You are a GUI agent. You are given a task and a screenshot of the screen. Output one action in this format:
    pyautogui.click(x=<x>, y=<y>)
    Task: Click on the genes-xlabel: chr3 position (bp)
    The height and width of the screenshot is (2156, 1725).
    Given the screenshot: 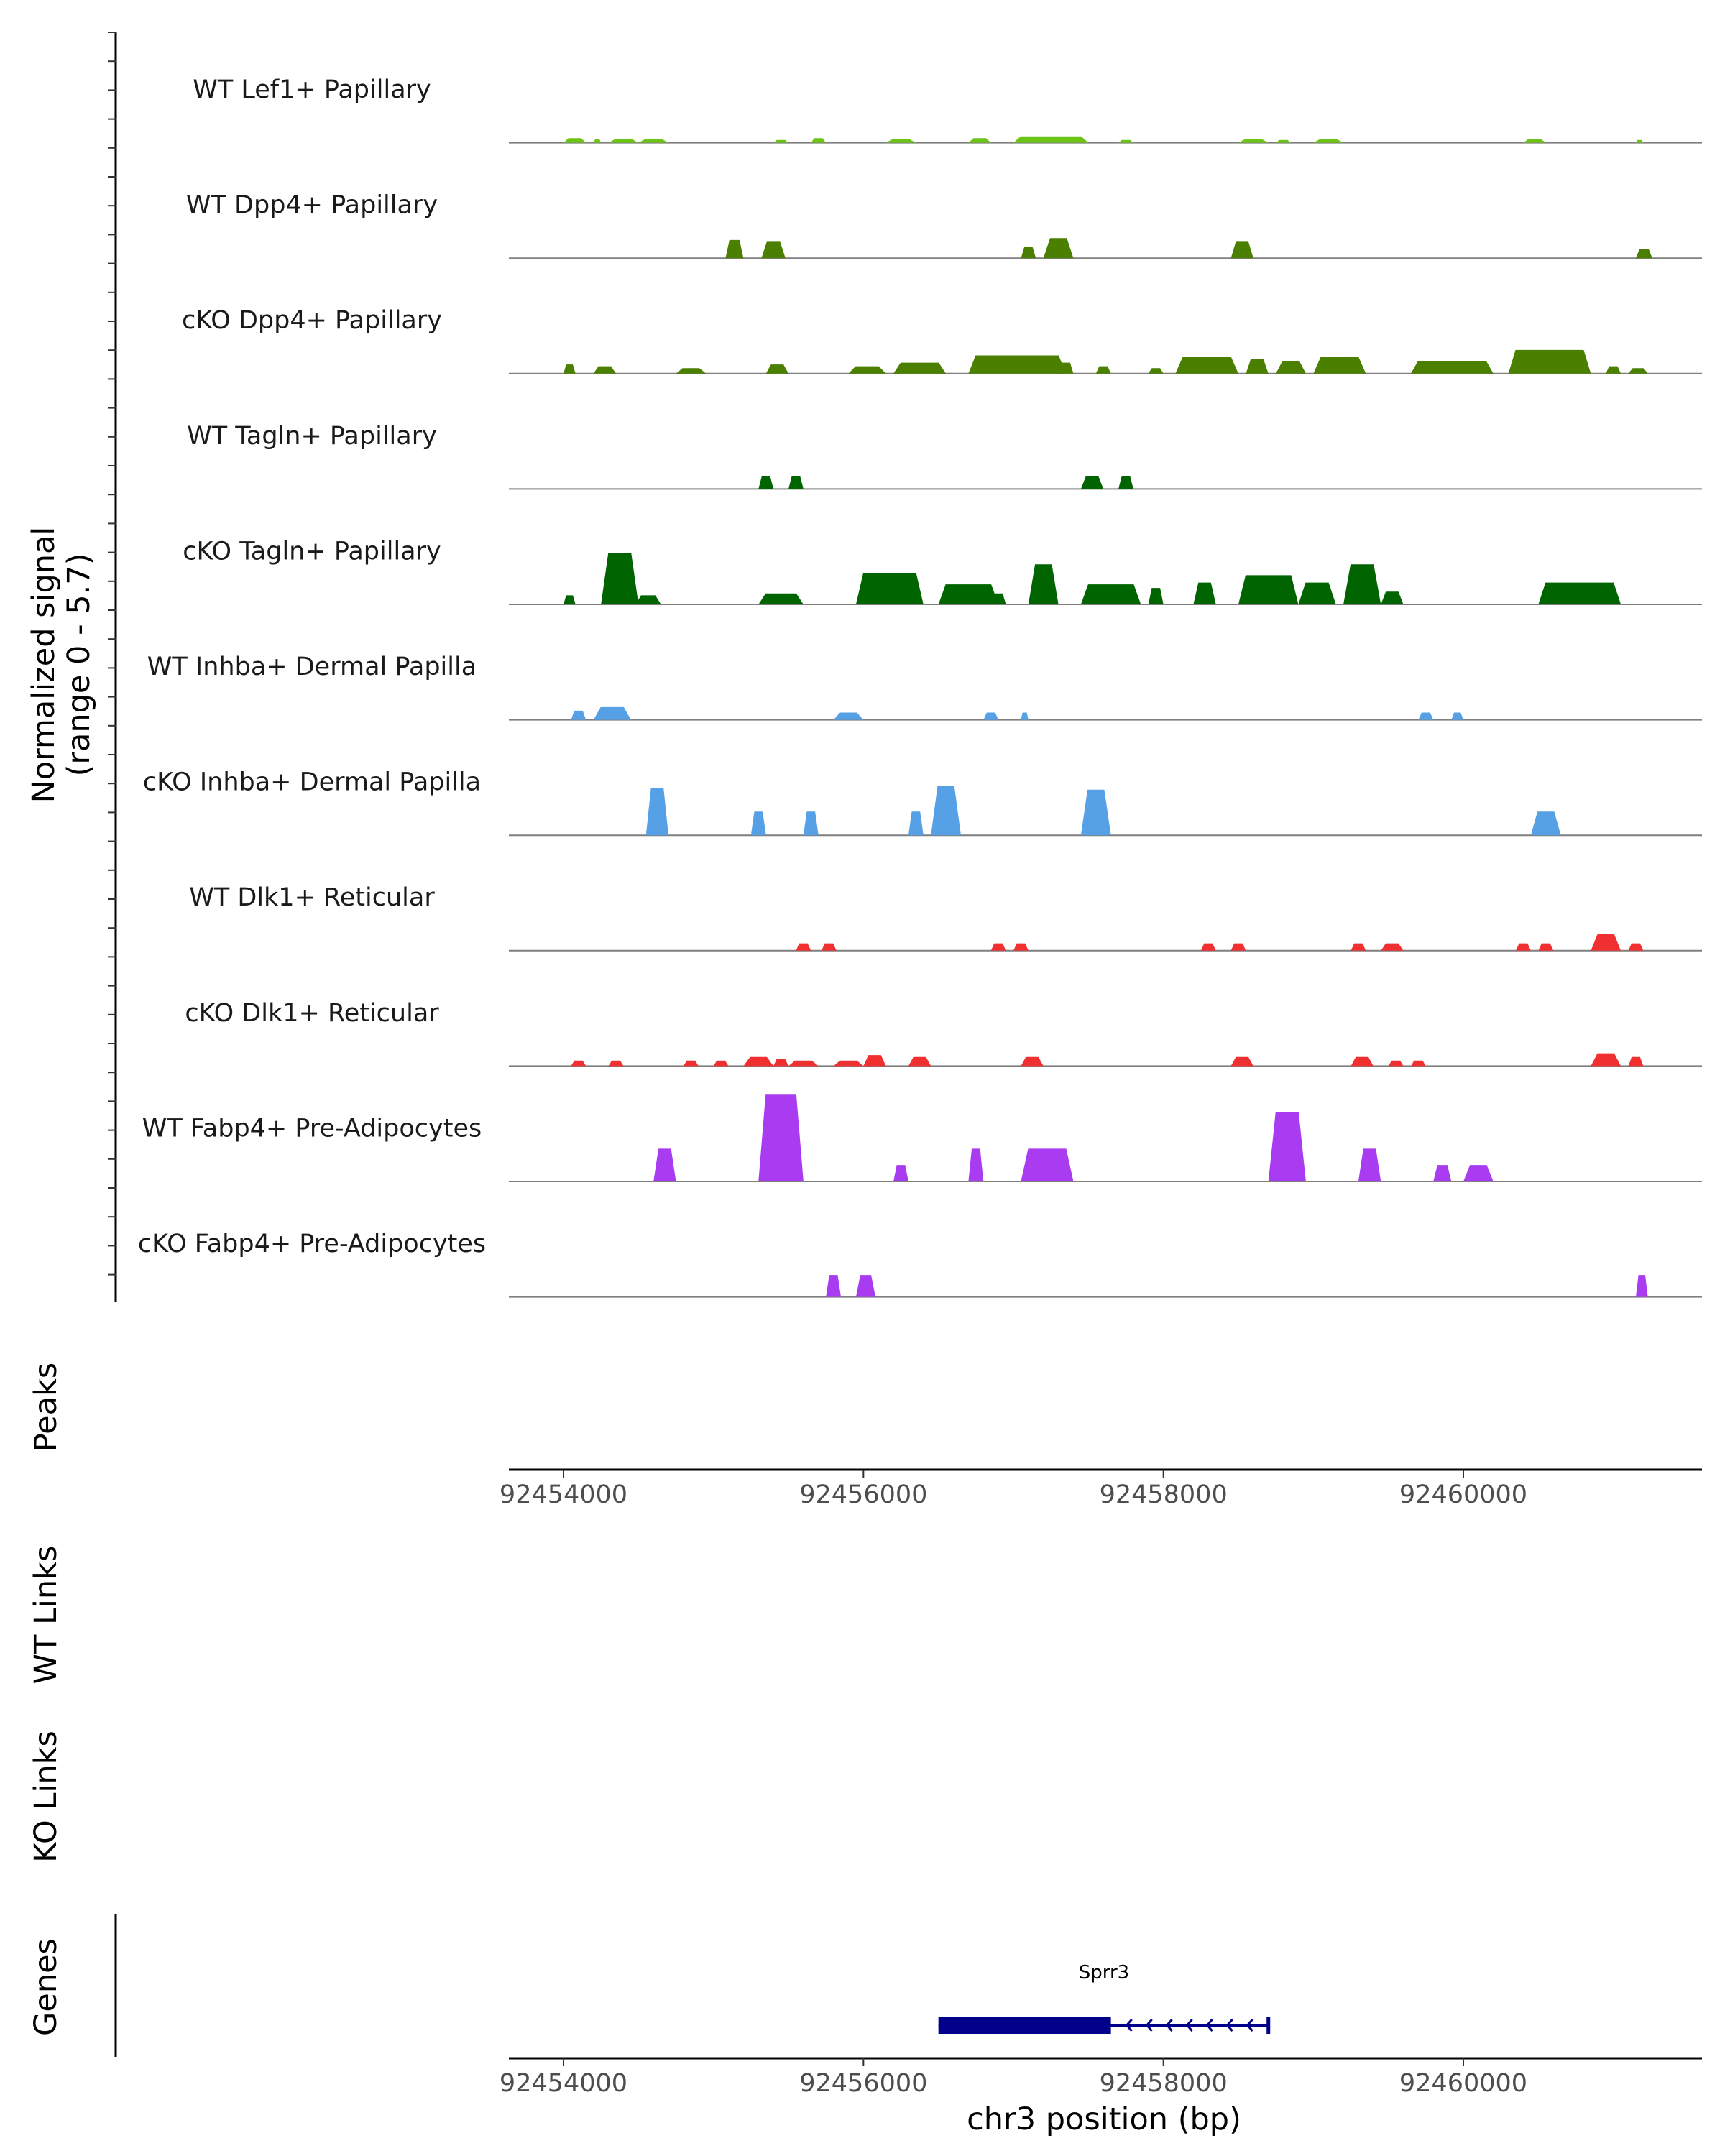 What is the action you would take?
    pyautogui.click(x=1104, y=2119)
    